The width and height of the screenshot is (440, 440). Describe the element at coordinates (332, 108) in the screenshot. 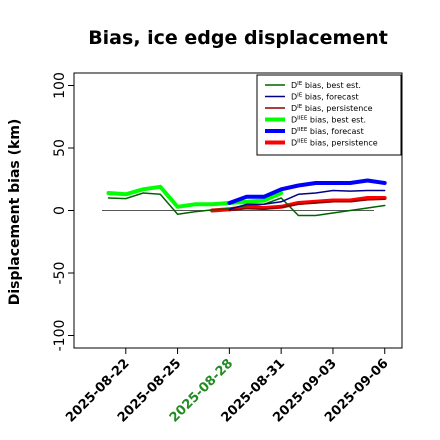

I see `legend-label: DIE bias, persistence` at that location.